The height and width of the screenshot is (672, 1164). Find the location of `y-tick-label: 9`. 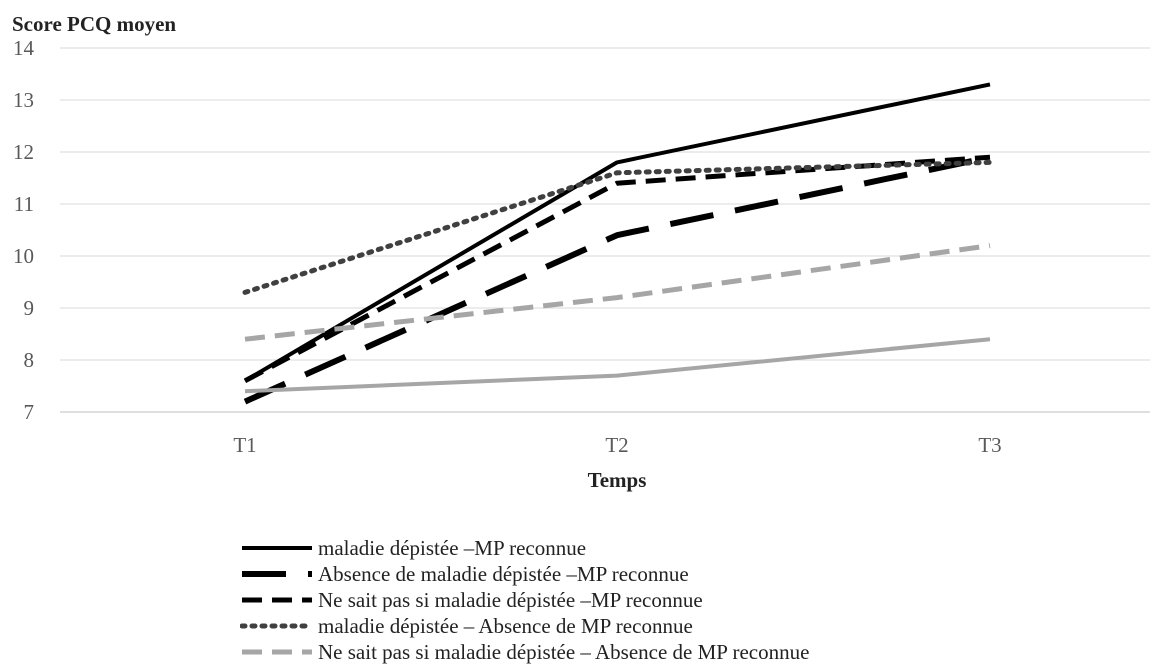

y-tick-label: 9 is located at coordinates (29, 308).